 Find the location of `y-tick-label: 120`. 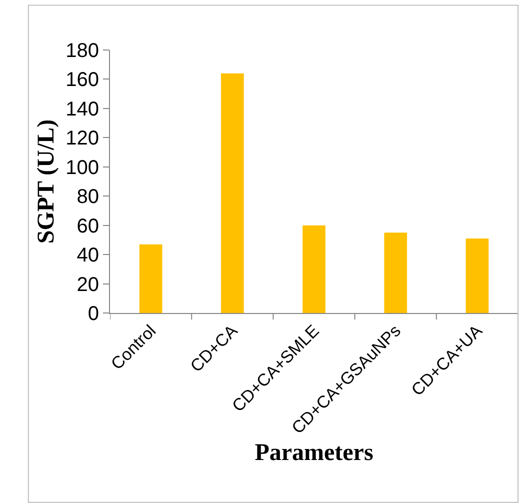

y-tick-label: 120 is located at coordinates (82, 139).